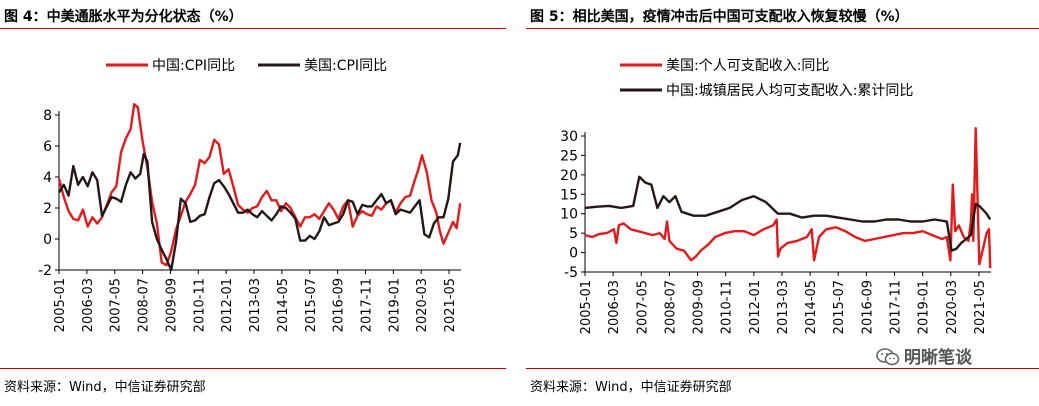 The height and width of the screenshot is (406, 1039). I want to click on y-tick-label: -2, so click(45, 271).